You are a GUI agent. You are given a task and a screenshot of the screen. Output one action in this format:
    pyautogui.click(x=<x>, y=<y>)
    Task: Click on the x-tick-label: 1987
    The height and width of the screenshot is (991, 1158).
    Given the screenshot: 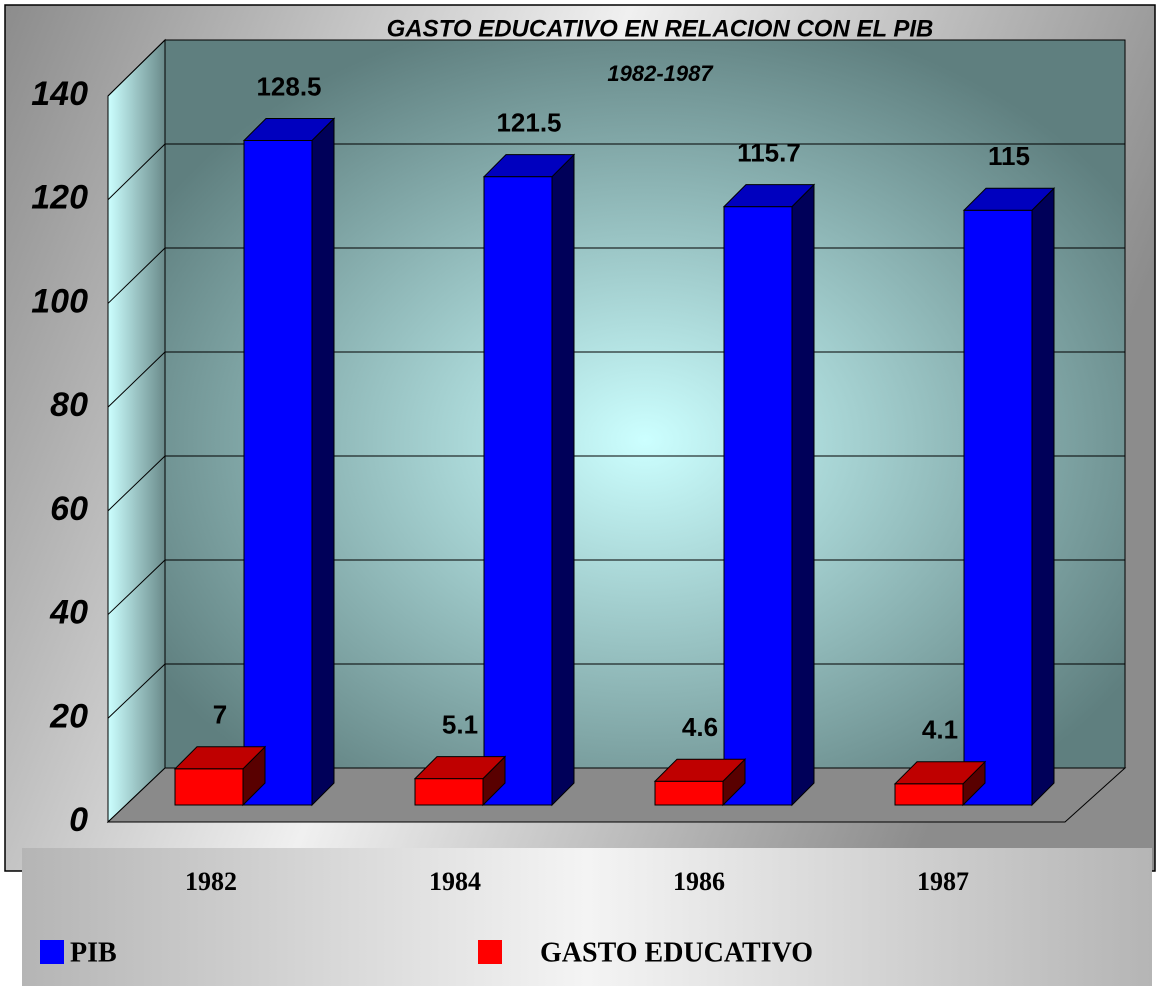 What is the action you would take?
    pyautogui.click(x=943, y=881)
    